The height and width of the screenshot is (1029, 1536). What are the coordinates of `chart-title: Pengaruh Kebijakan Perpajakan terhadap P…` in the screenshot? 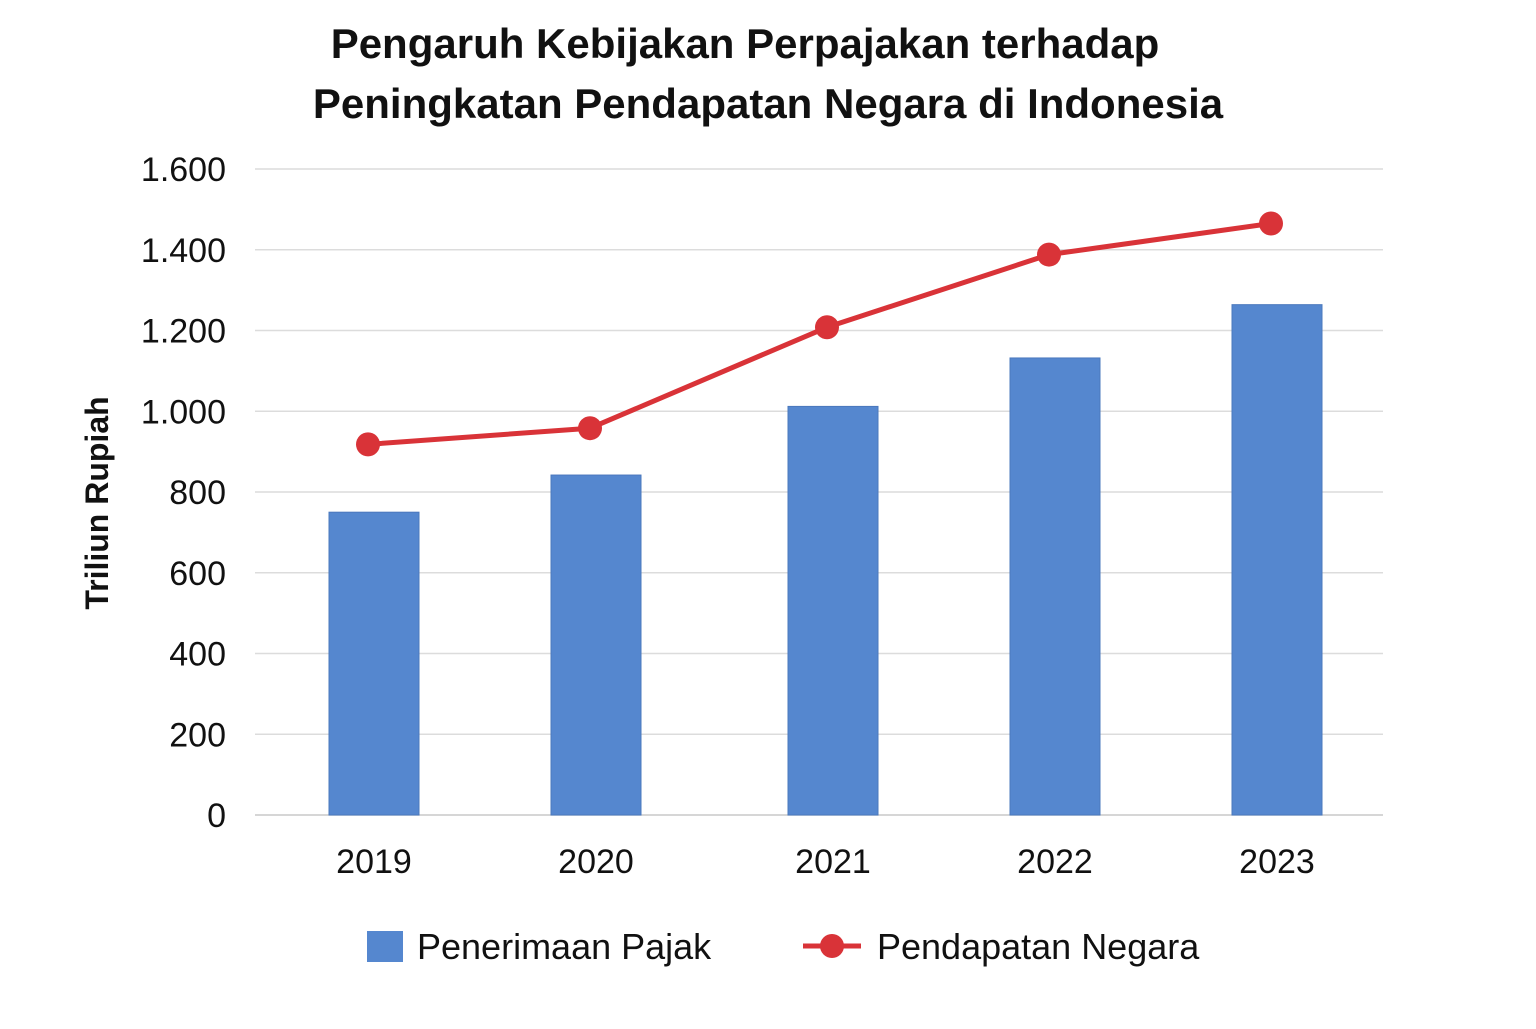 It's located at (768, 73).